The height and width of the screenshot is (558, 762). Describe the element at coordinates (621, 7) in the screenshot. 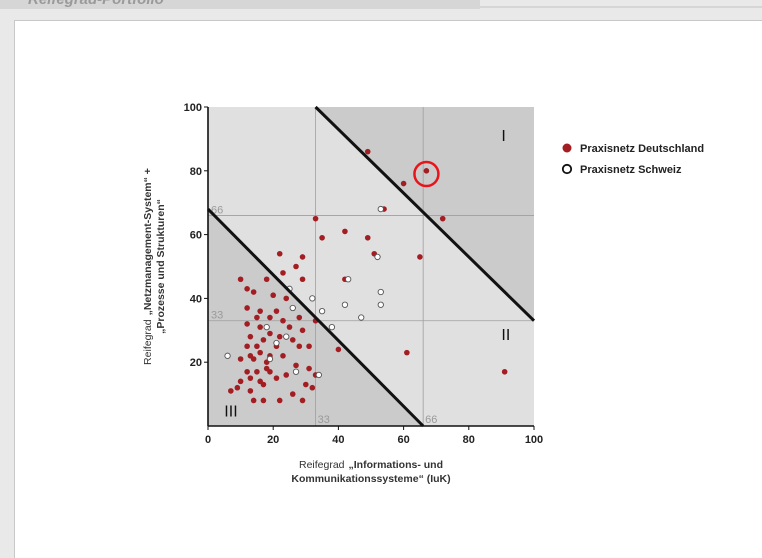

I see `header-rule` at that location.